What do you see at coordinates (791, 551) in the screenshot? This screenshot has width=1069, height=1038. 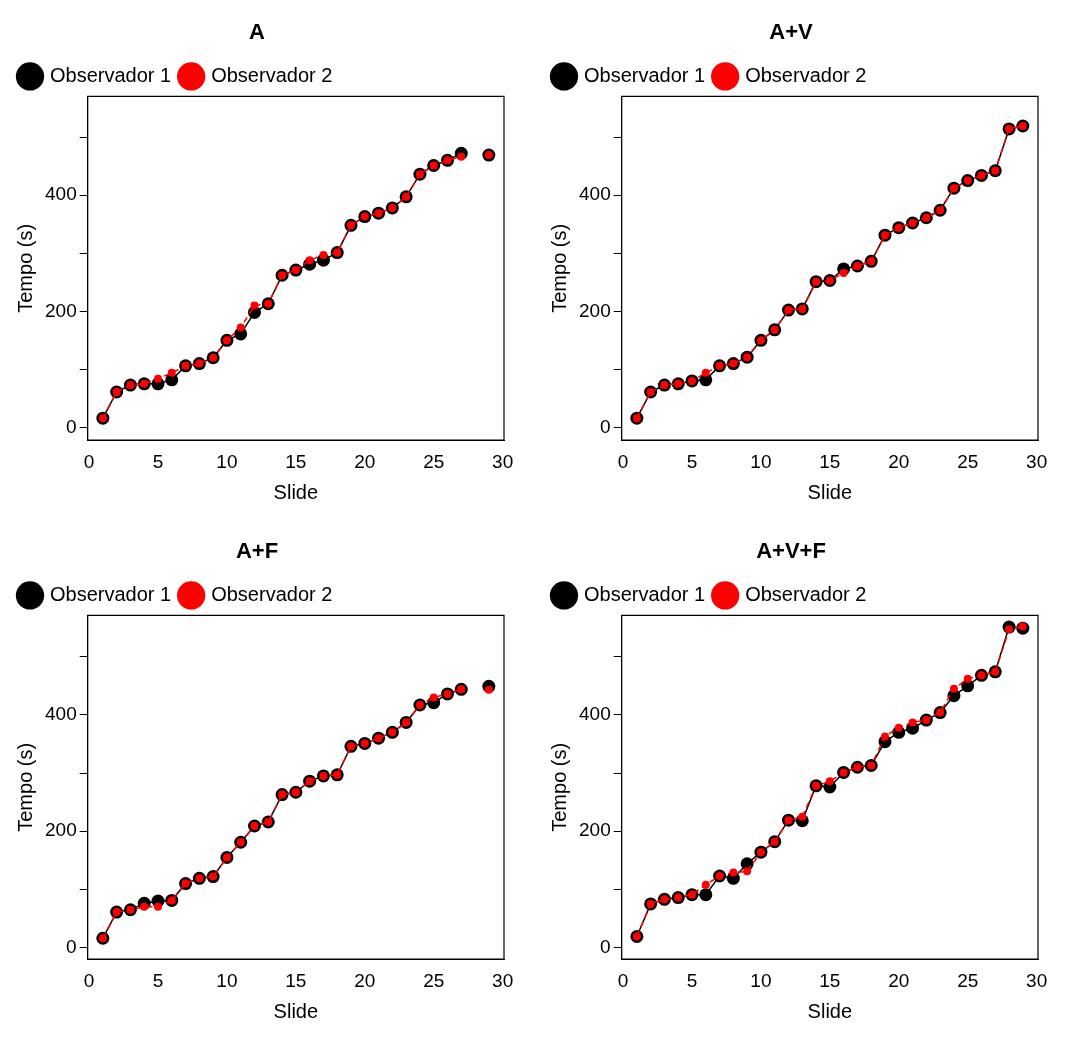 I see `chart-title: A+V+F` at bounding box center [791, 551].